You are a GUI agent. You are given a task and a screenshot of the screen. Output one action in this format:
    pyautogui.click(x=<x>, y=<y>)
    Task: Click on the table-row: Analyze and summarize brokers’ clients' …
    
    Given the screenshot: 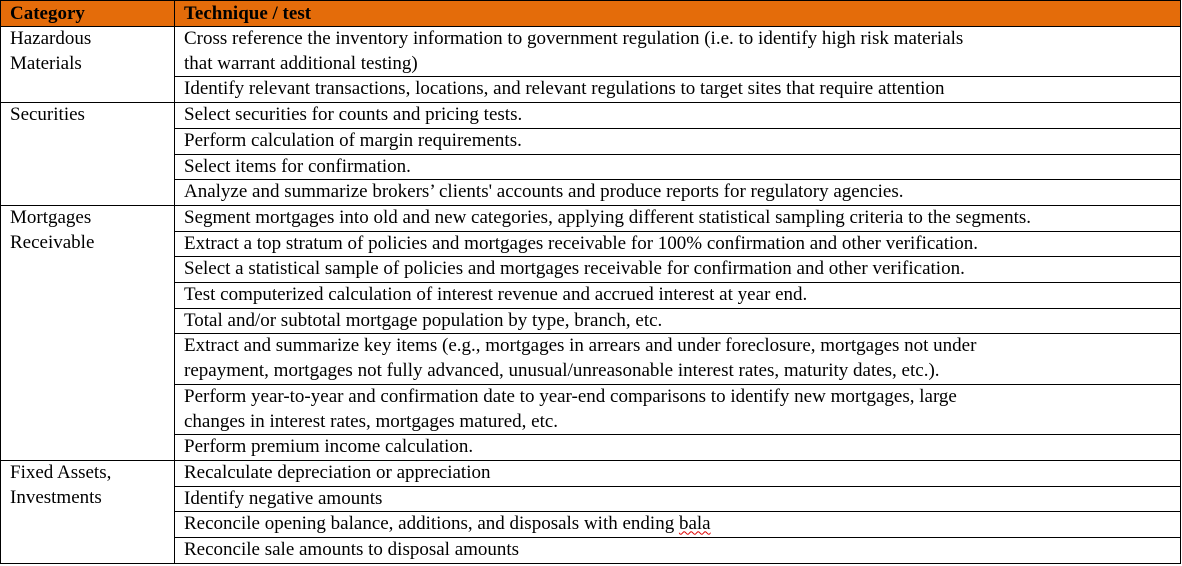 What is the action you would take?
    pyautogui.click(x=591, y=192)
    